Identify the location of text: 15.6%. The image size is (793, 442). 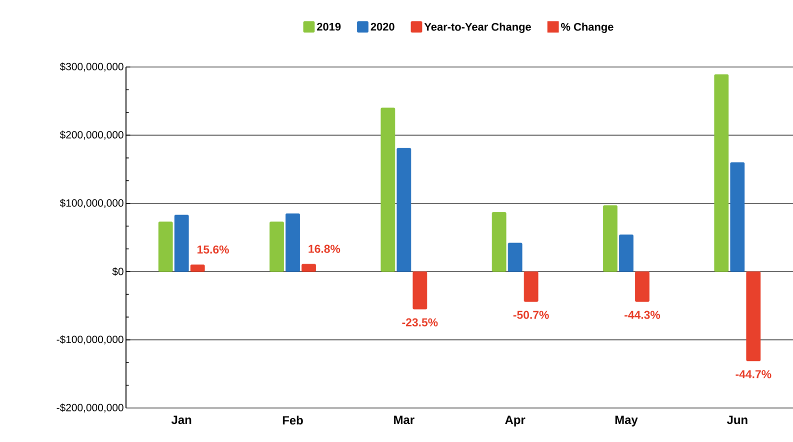
(213, 249).